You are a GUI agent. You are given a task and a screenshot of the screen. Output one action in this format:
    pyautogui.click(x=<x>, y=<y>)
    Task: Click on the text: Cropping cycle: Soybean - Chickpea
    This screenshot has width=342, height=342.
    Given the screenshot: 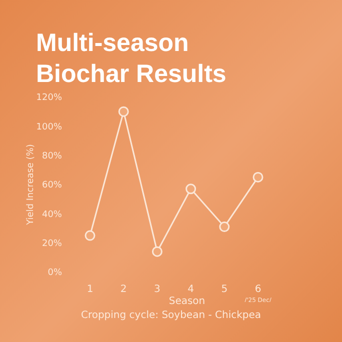 What is the action you would take?
    pyautogui.click(x=171, y=315)
    